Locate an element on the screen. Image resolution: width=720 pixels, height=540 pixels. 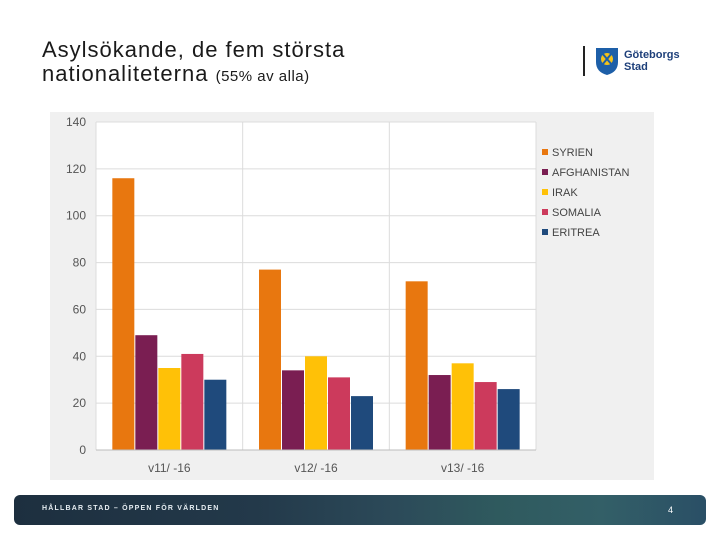
y-tick-label: 140 is located at coordinates (76, 122).